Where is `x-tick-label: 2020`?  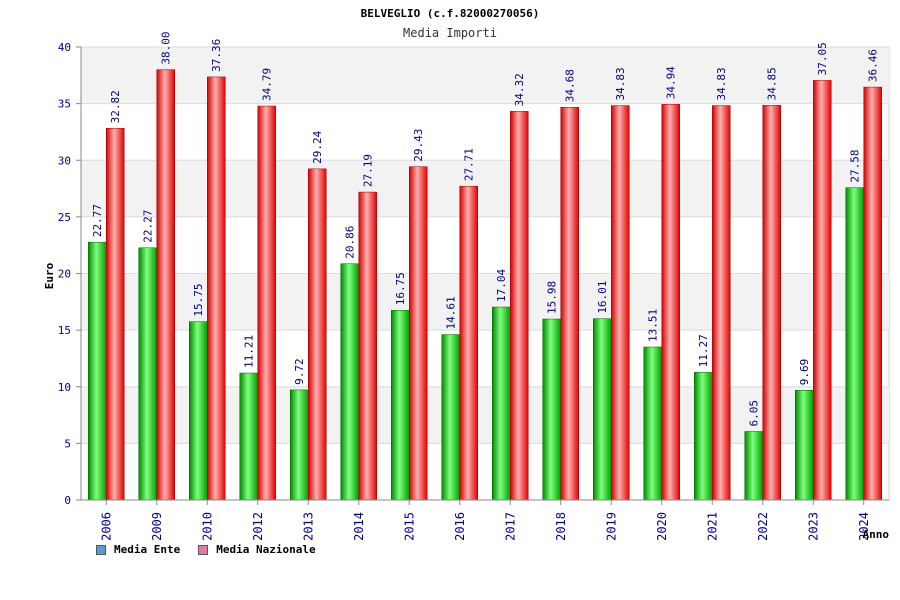
x-tick-label: 2020 is located at coordinates (662, 526).